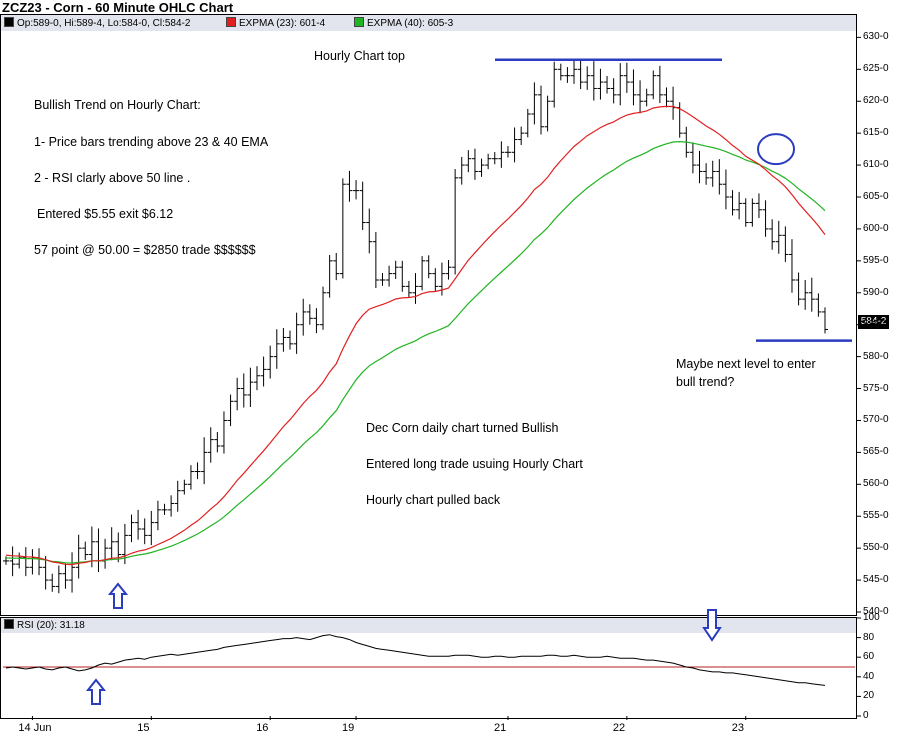 This screenshot has height=736, width=900. Describe the element at coordinates (262, 728) in the screenshot. I see `time-tick-label: 16` at that location.